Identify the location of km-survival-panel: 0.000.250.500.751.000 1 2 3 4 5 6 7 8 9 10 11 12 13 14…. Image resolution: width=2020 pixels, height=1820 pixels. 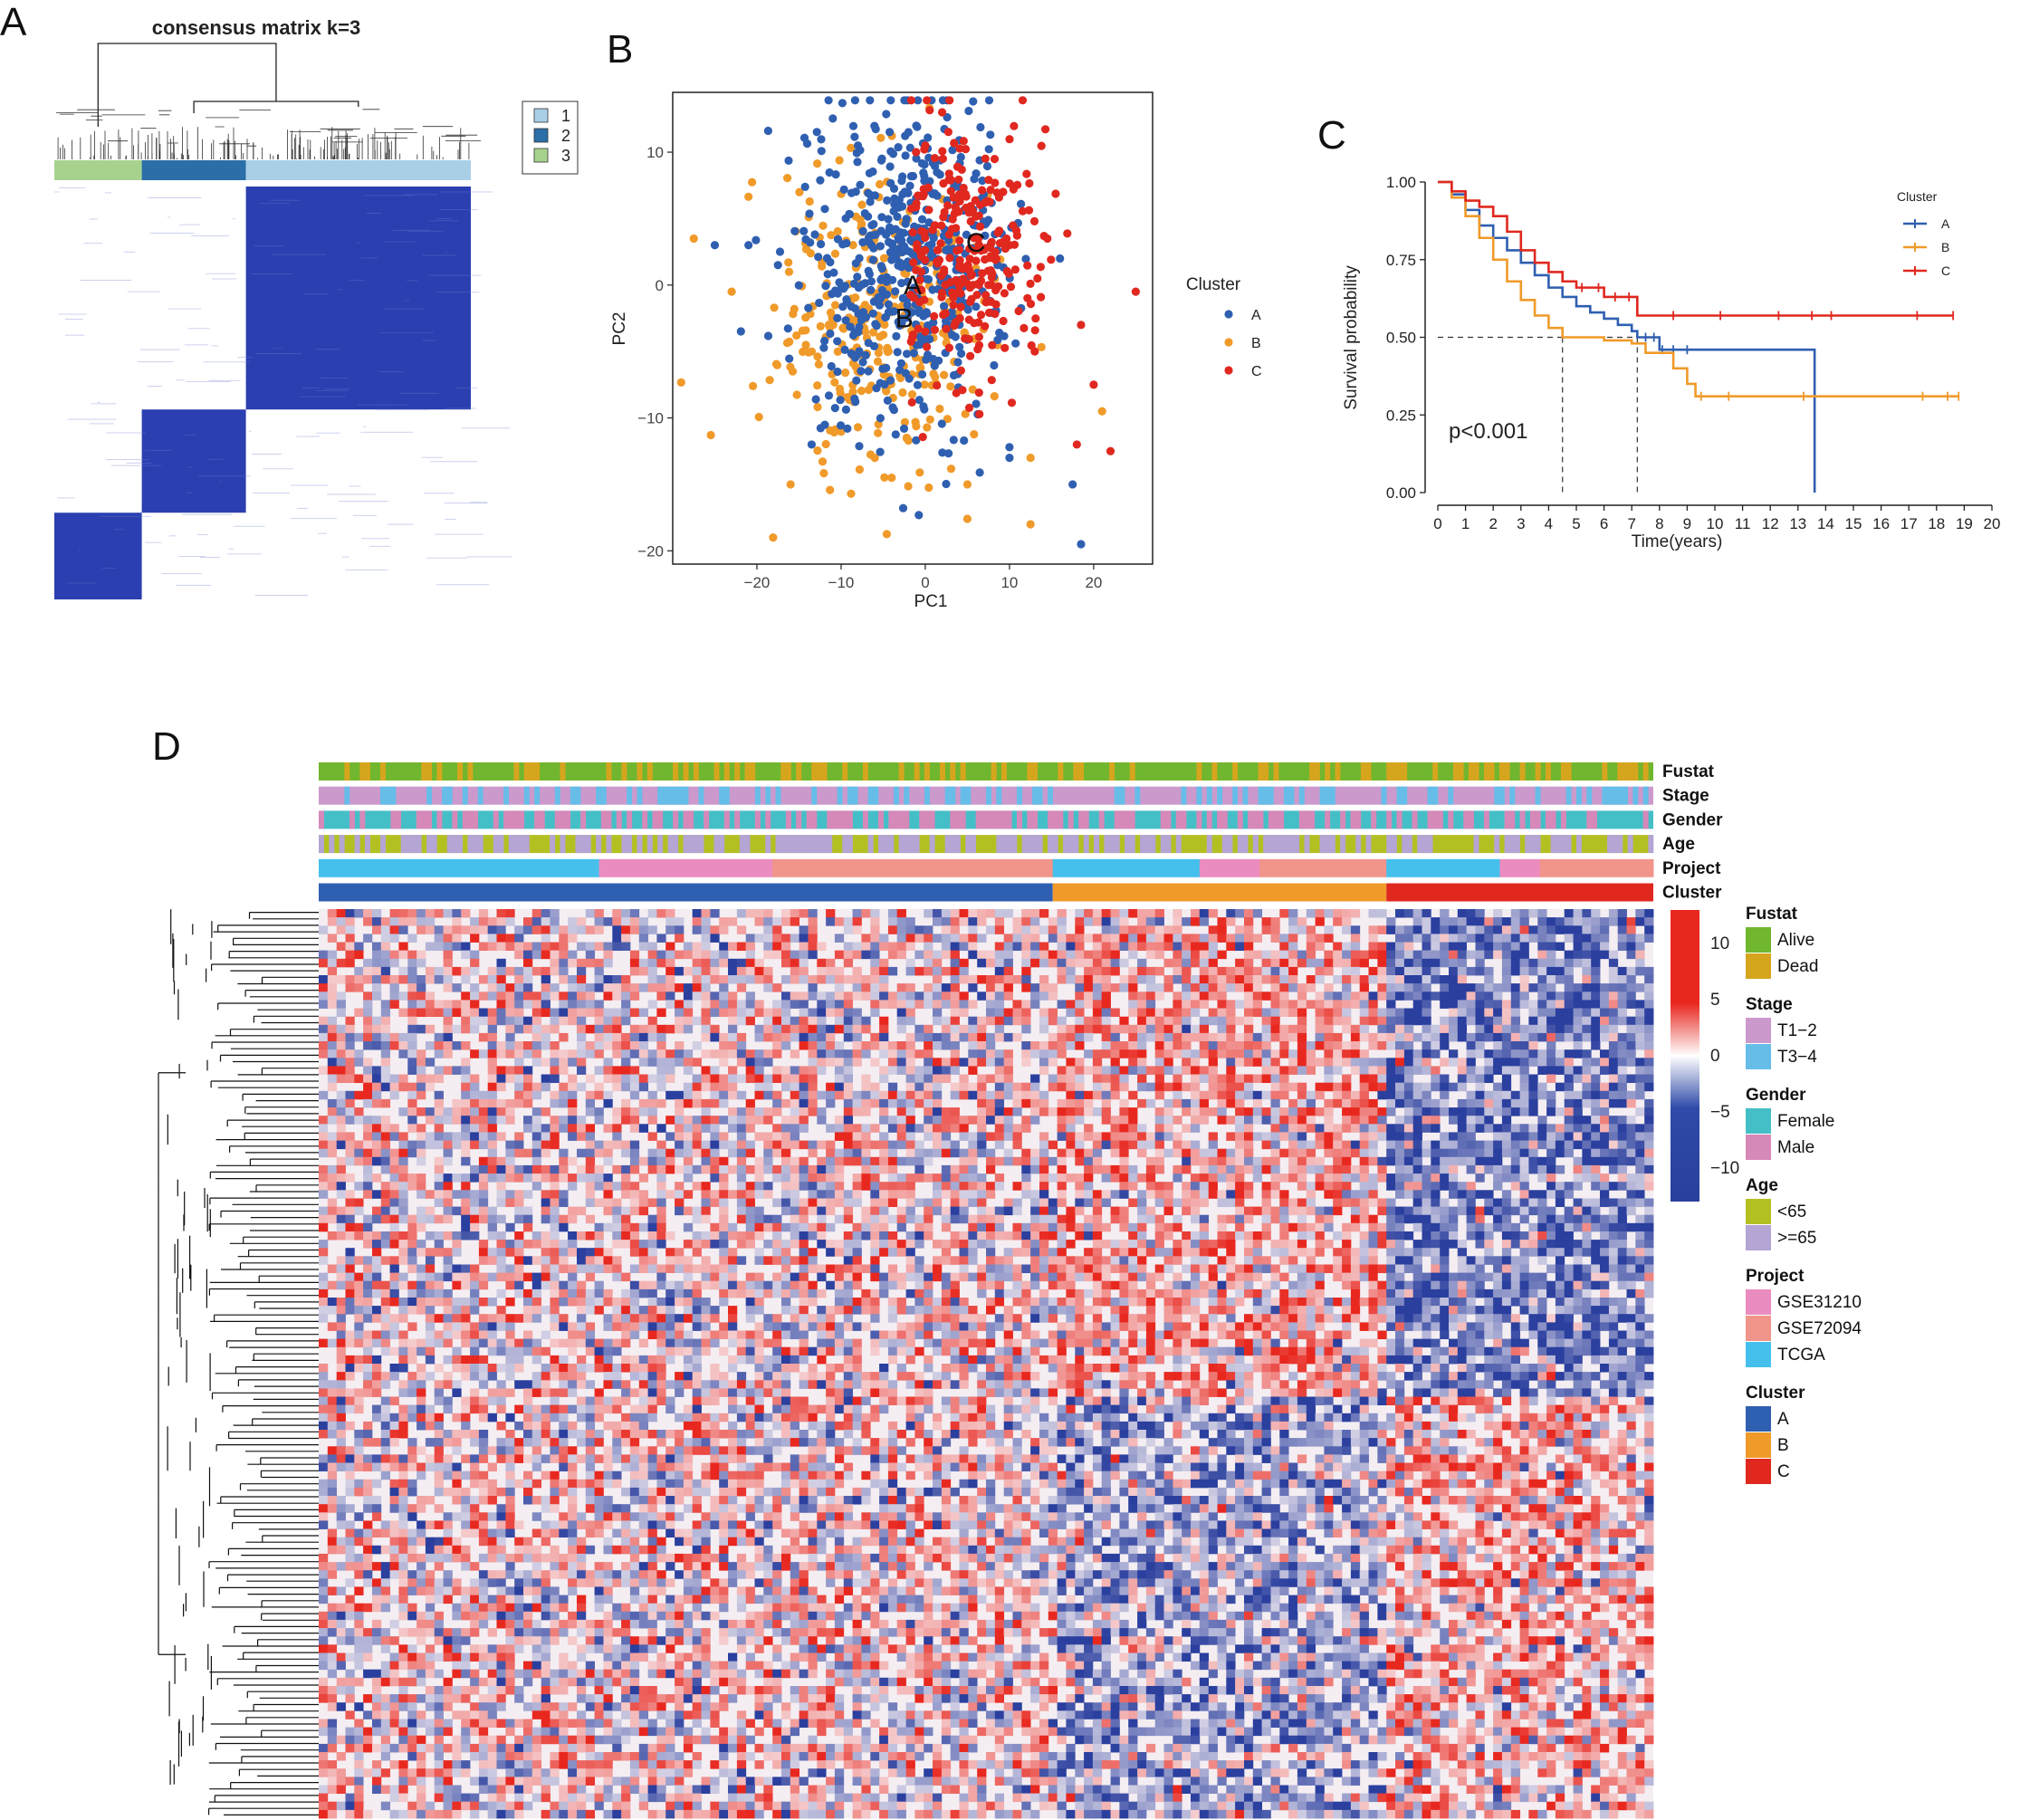
(1671, 362).